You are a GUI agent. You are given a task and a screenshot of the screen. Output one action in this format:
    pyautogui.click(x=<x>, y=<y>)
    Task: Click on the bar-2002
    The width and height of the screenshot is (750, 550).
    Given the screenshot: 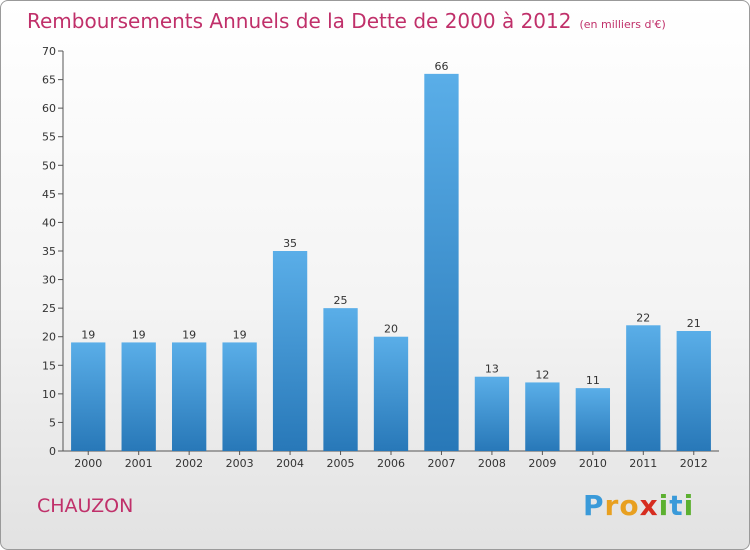 What is the action you would take?
    pyautogui.click(x=189, y=396)
    